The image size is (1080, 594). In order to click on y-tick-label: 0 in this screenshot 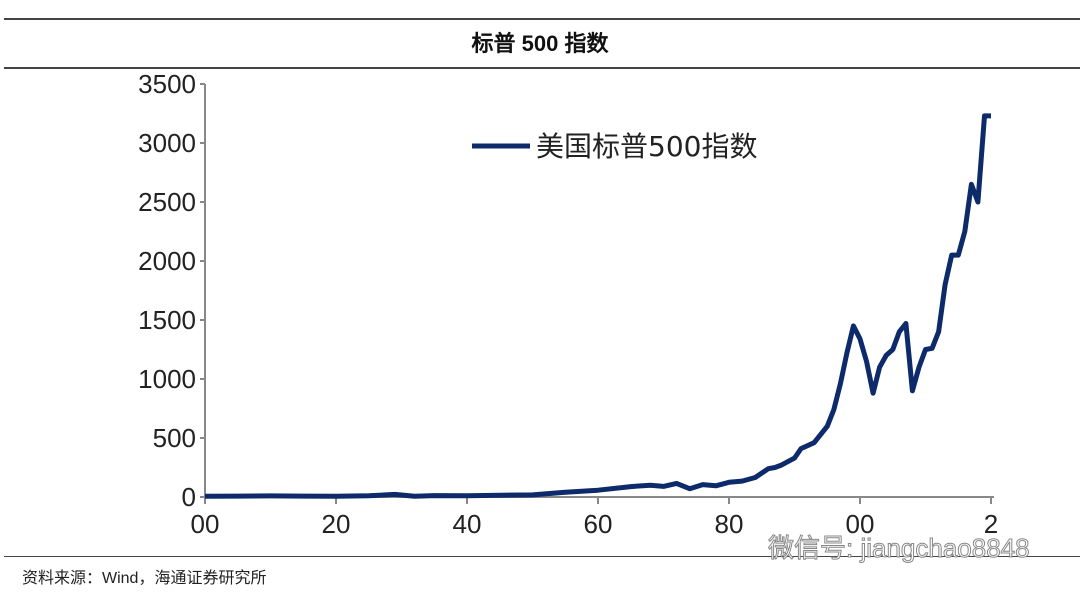, I will do `click(189, 497)`.